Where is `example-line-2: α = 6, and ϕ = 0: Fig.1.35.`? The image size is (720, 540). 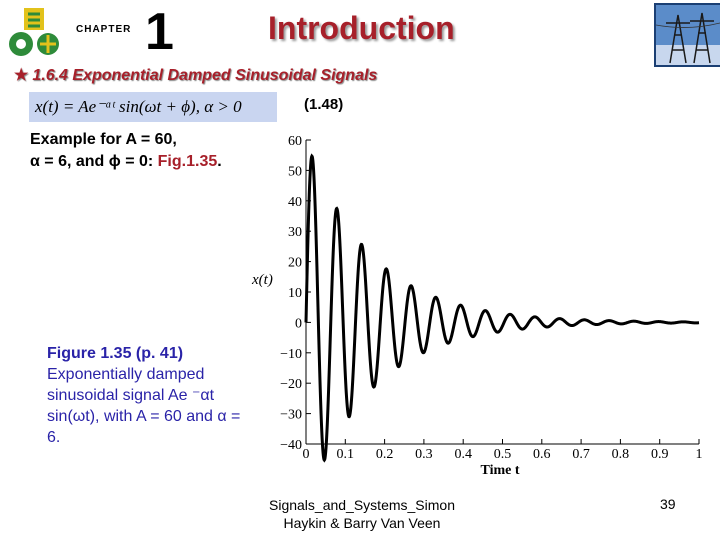 example-line-2: α = 6, and ϕ = 0: Fig.1.35. is located at coordinates (150, 162).